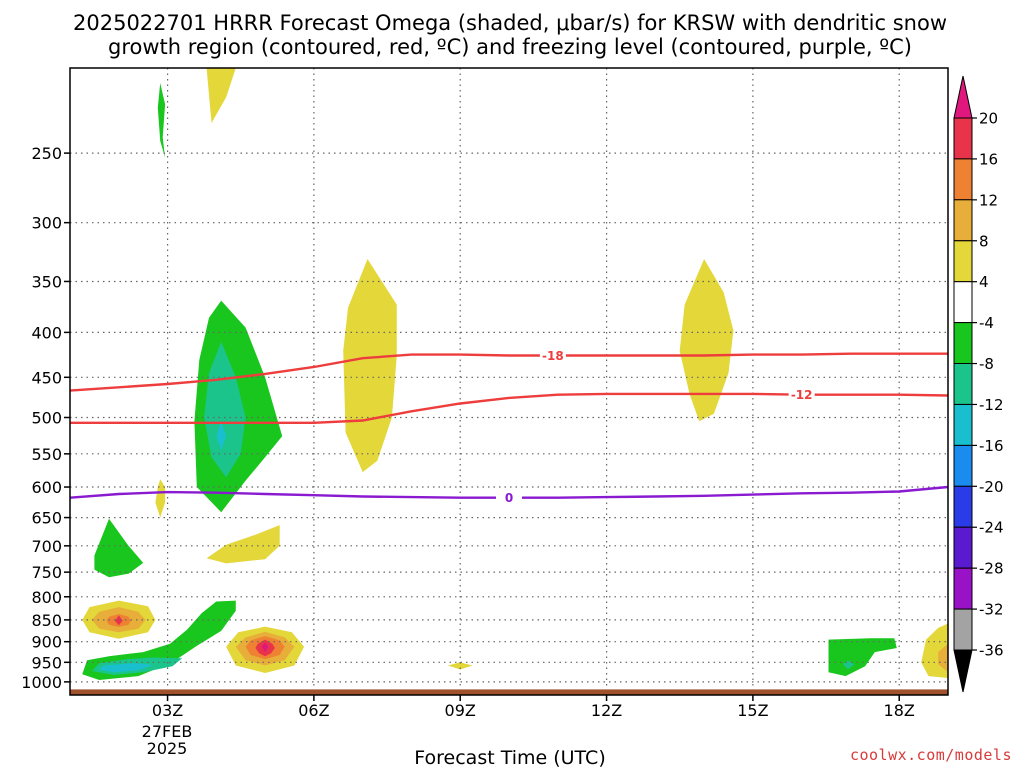 The width and height of the screenshot is (1024, 768). What do you see at coordinates (606, 710) in the screenshot?
I see `x-tick-label-12Z: 12Z` at bounding box center [606, 710].